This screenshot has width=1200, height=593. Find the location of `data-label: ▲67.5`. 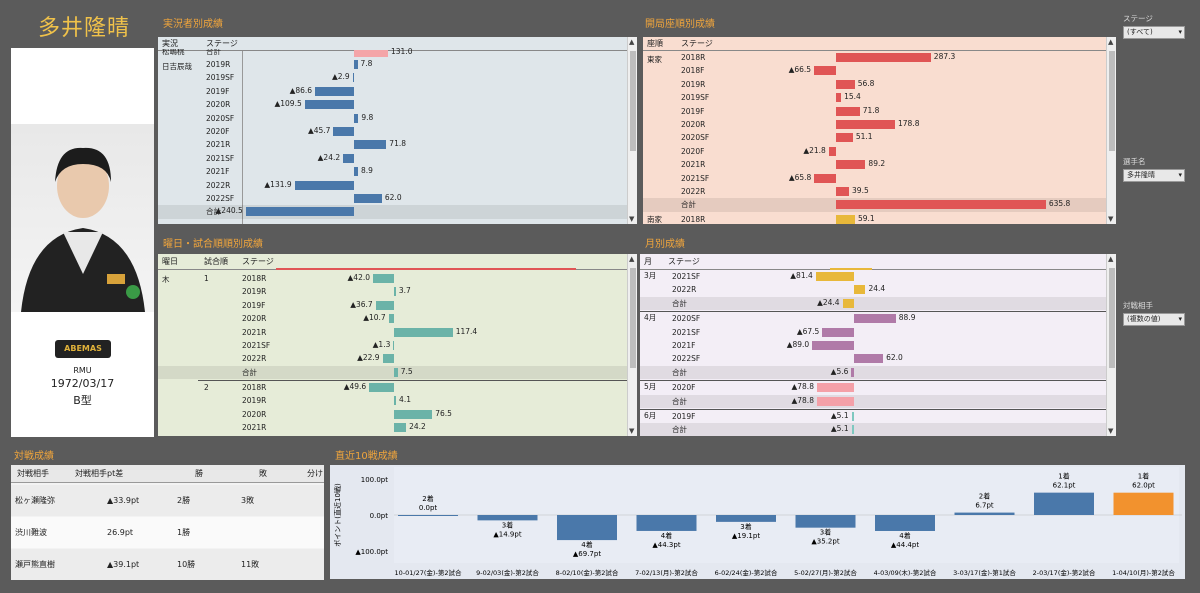

data-label: ▲67.5 is located at coordinates (808, 331).